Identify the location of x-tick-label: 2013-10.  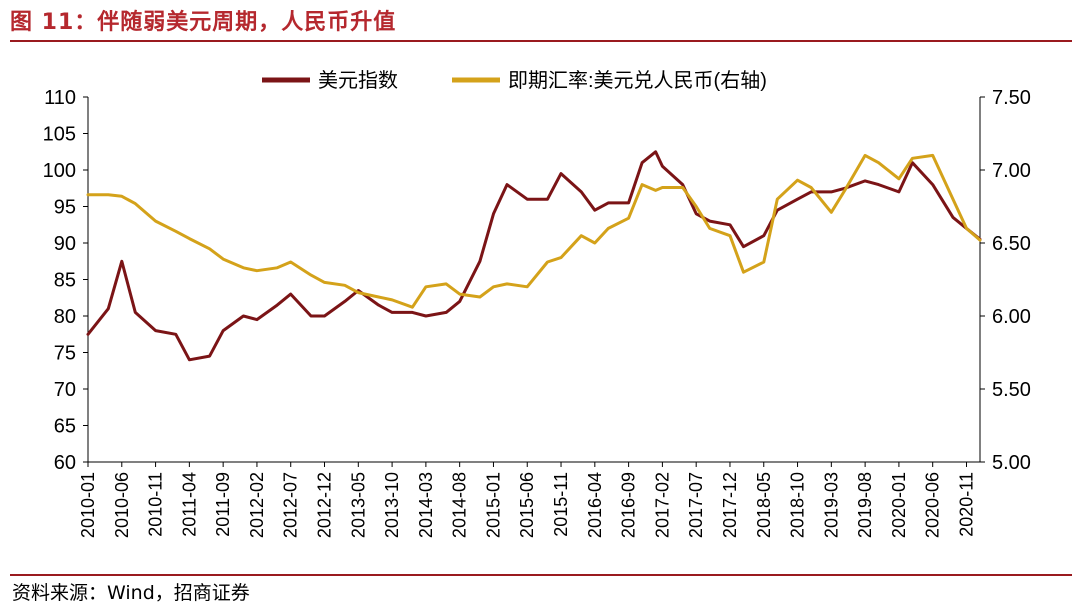
(392, 505).